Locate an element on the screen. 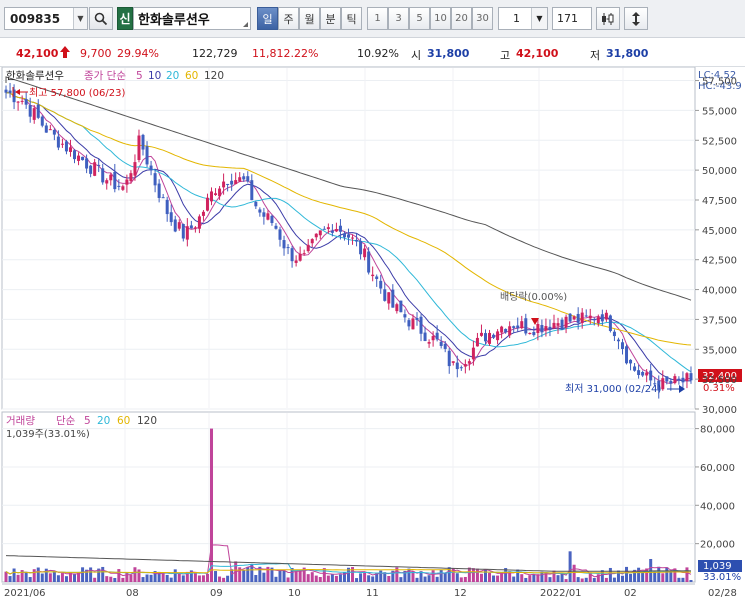 Image resolution: width=745 pixels, height=603 pixels. period-day-button: 일 is located at coordinates (267, 18).